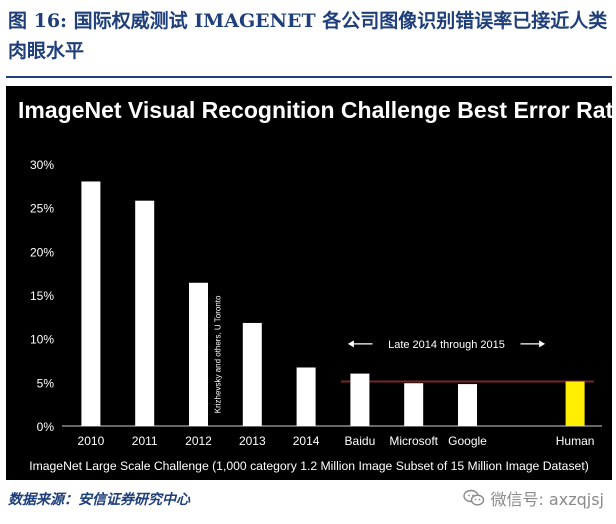 The height and width of the screenshot is (524, 616). What do you see at coordinates (42, 296) in the screenshot?
I see `y-tick-label: 15%` at bounding box center [42, 296].